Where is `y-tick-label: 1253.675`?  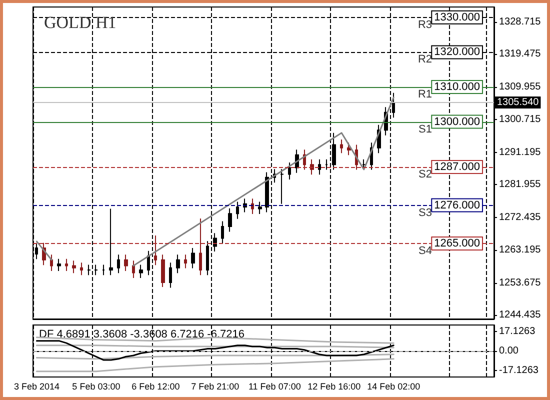
y-tick-label: 1253.675 is located at coordinates (520, 282).